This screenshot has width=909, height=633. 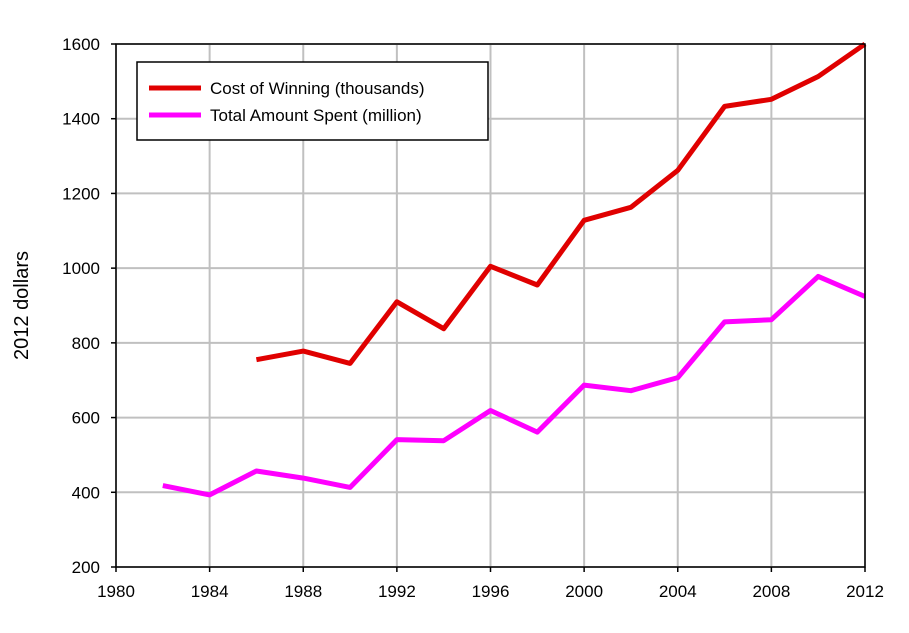 What do you see at coordinates (865, 591) in the screenshot?
I see `x-tick-label: 2012` at bounding box center [865, 591].